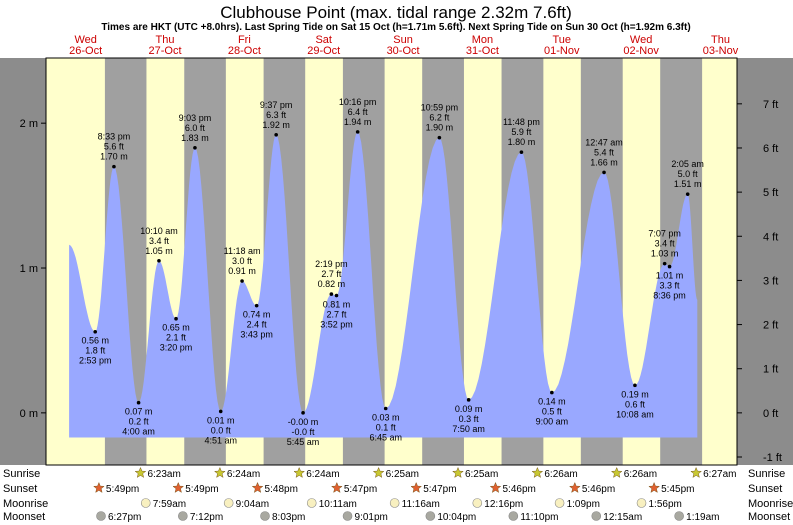 The height and width of the screenshot is (525, 793). What do you see at coordinates (276, 105) in the screenshot?
I see `extreme-label: 9:37 pm` at bounding box center [276, 105].